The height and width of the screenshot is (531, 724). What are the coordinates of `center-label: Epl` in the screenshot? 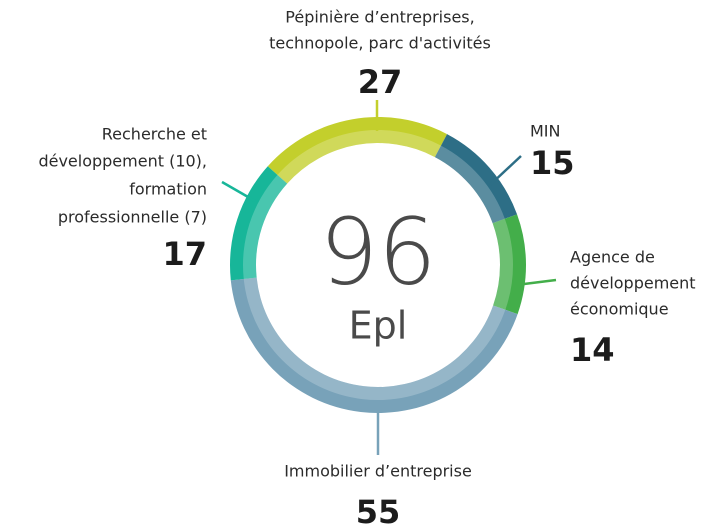 It's located at (378, 326).